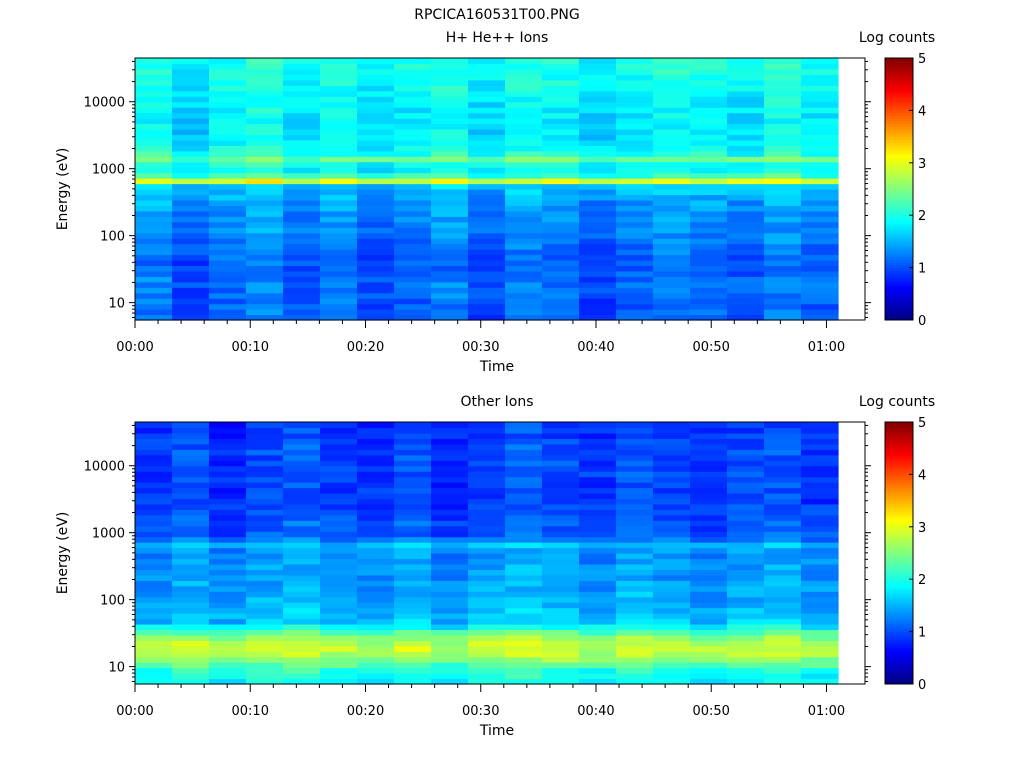 The image size is (1024, 768). What do you see at coordinates (112, 237) in the screenshot?
I see `y-tick-label: 100` at bounding box center [112, 237].